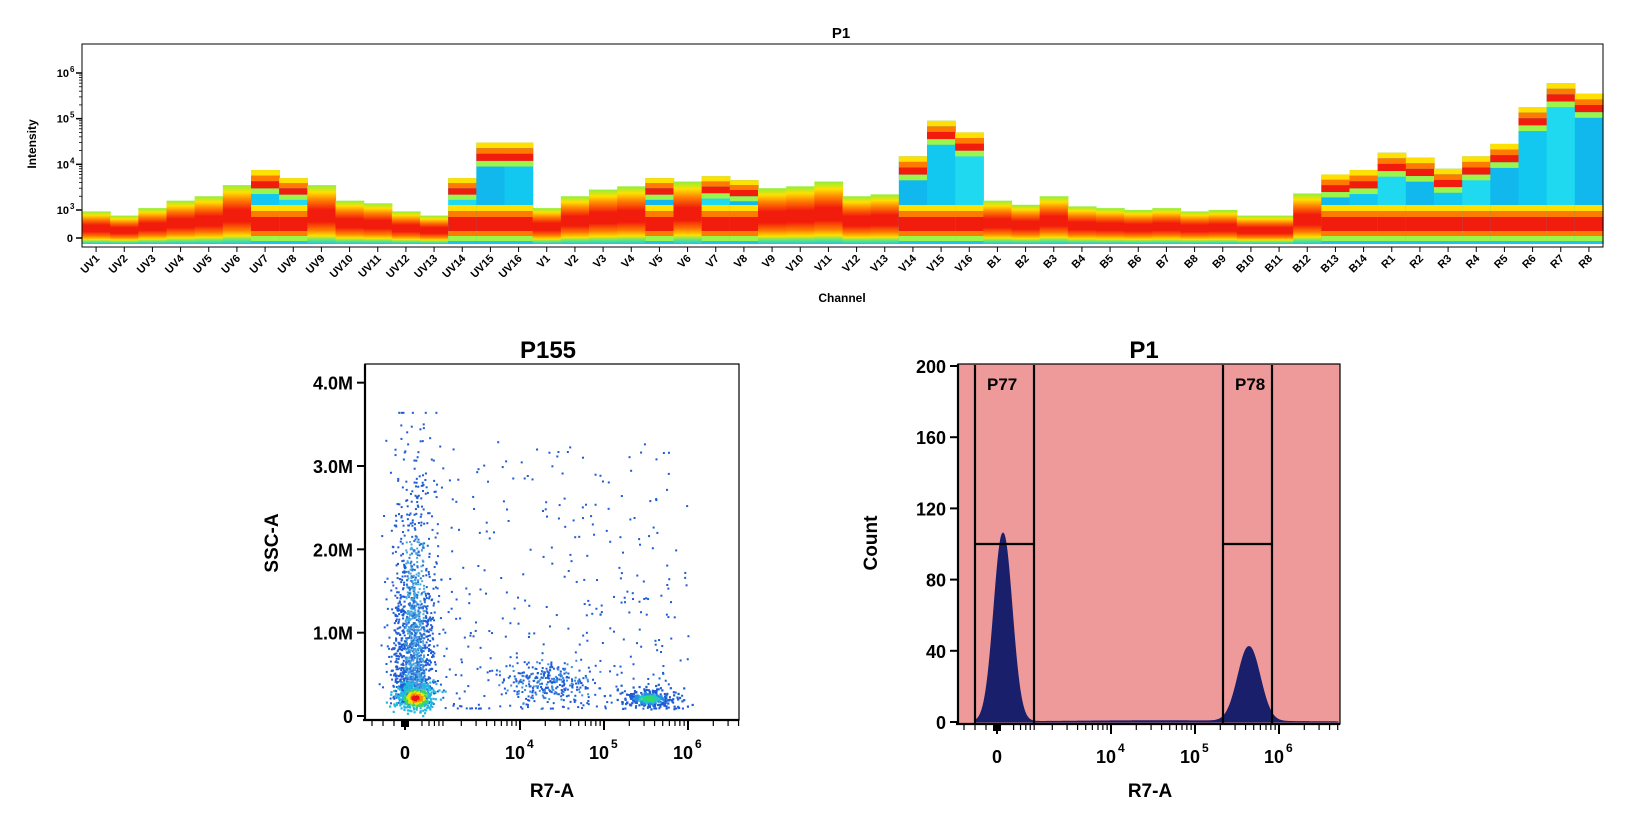 The image size is (1642, 816). Describe the element at coordinates (942, 581) in the screenshot. I see `y-tick: 80` at that location.